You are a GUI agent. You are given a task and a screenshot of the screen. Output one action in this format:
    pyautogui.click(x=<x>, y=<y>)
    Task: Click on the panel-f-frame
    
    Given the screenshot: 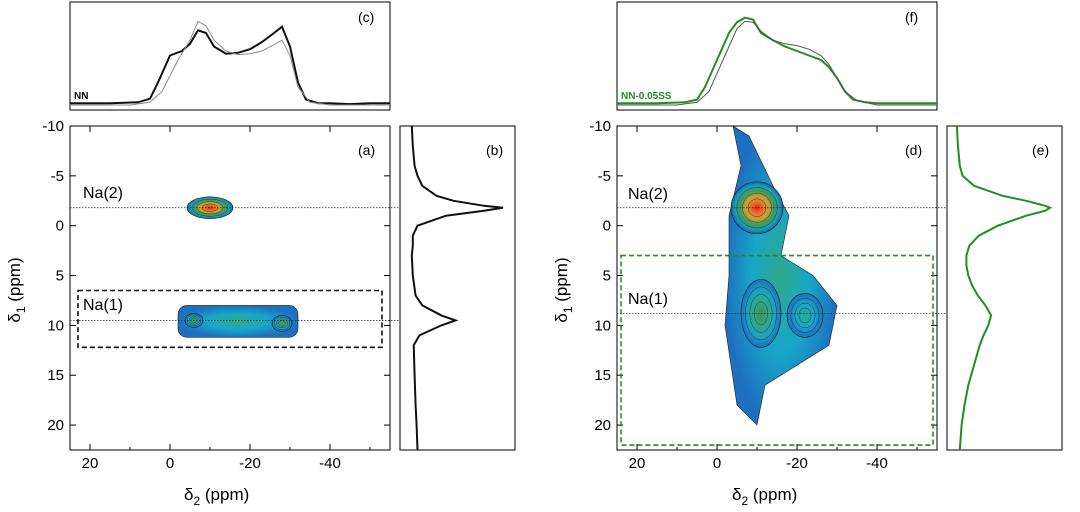 What is the action you would take?
    pyautogui.click(x=777, y=56)
    